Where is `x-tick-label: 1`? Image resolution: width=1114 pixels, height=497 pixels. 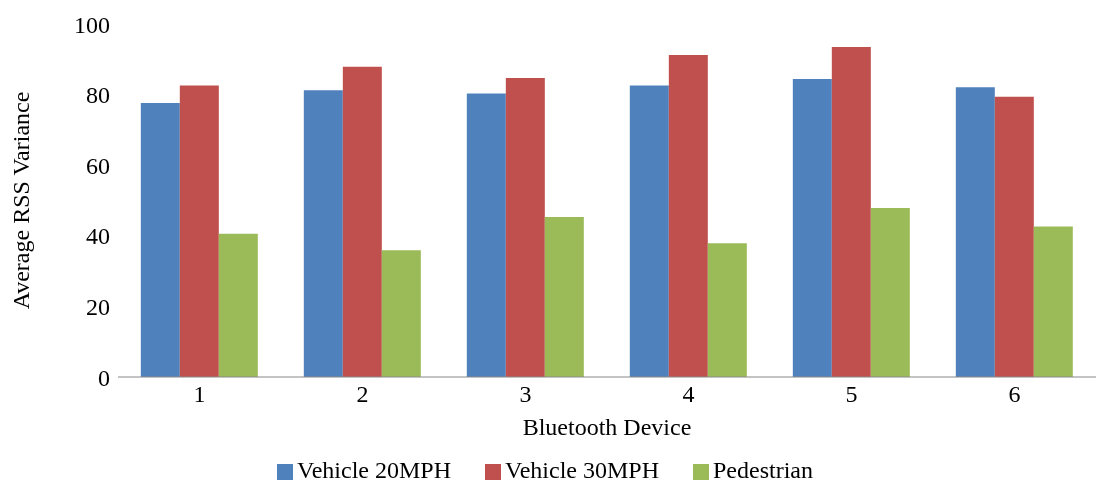 x-tick-label: 1 is located at coordinates (199, 394).